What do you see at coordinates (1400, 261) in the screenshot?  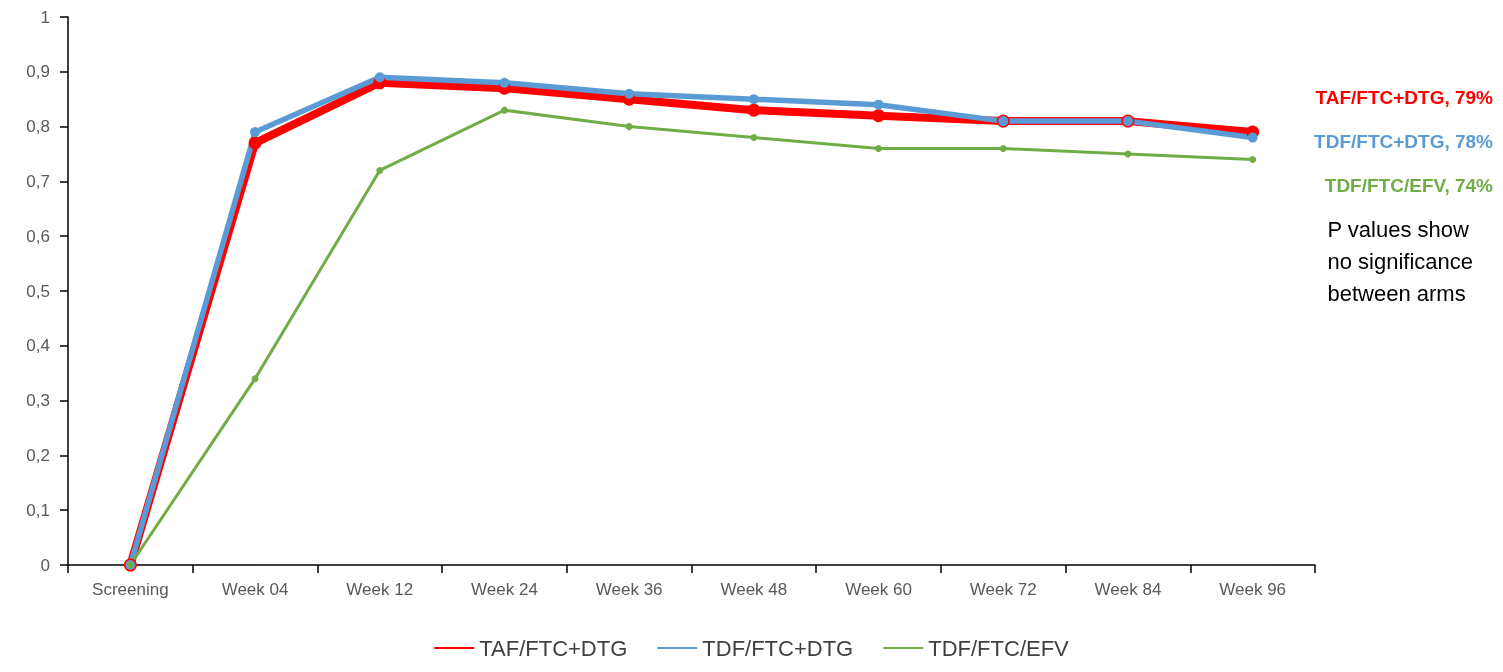 I see `text: P values show no significance between arms` at bounding box center [1400, 261].